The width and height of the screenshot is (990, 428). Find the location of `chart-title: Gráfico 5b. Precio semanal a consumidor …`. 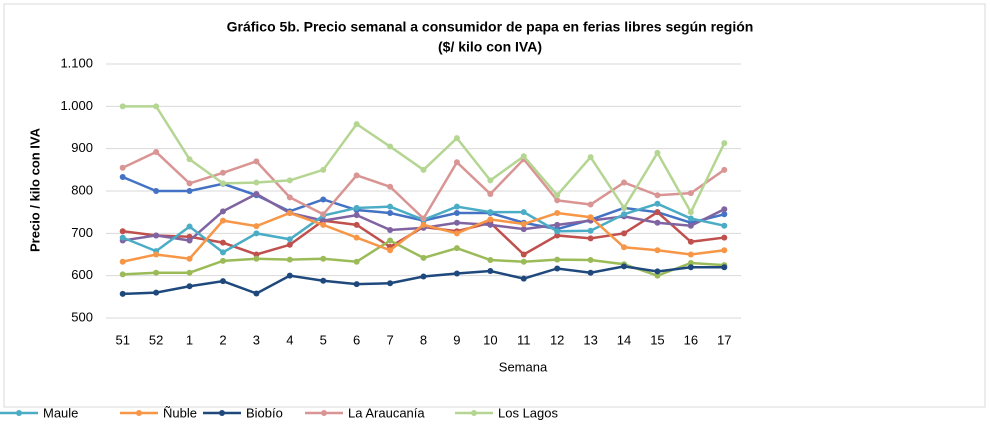

chart-title: Gráfico 5b. Precio semanal a consumidor … is located at coordinates (490, 27).